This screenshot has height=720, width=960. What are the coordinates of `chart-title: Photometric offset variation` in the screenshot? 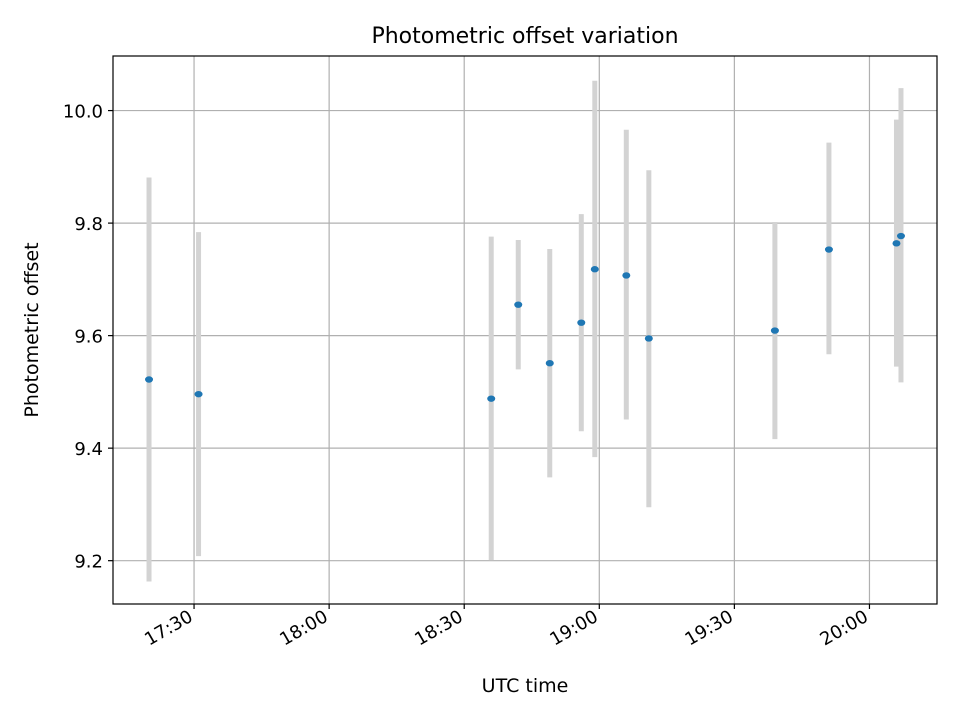 It's located at (524, 36).